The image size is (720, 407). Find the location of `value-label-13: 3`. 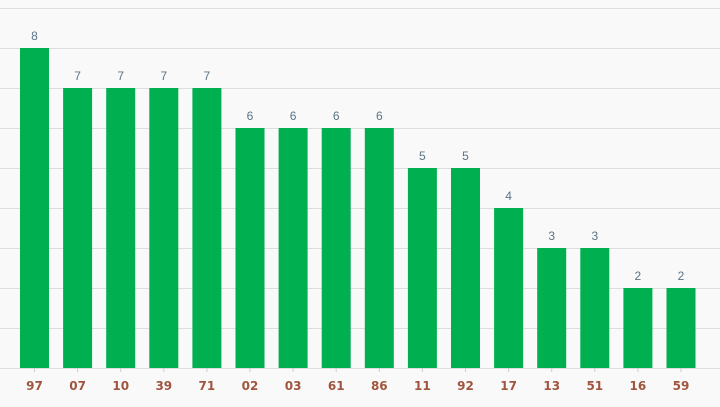

value-label-13: 3 is located at coordinates (551, 236).